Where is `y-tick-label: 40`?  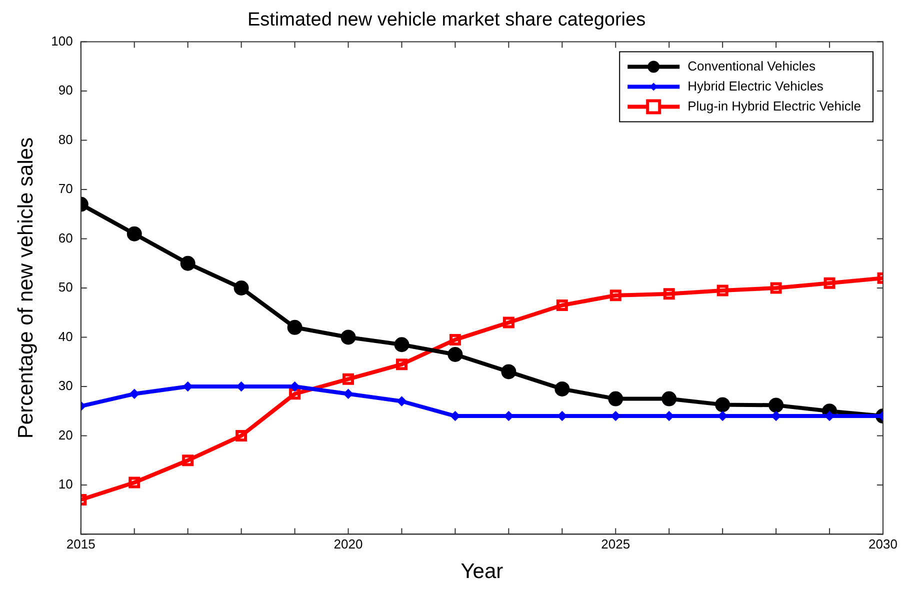
y-tick-label: 40 is located at coordinates (65, 336).